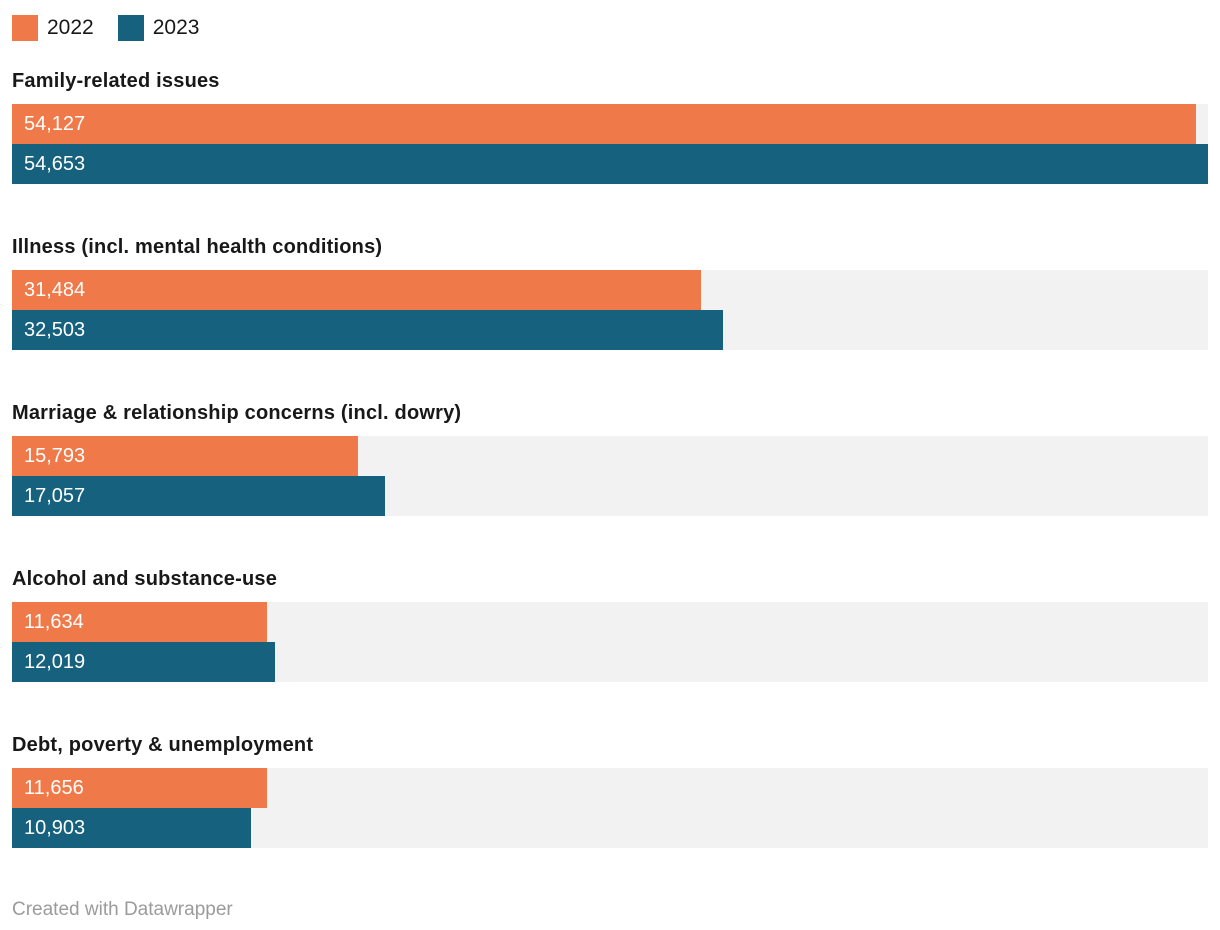  Describe the element at coordinates (604, 124) in the screenshot. I see `bar-2022: 54,127` at that location.